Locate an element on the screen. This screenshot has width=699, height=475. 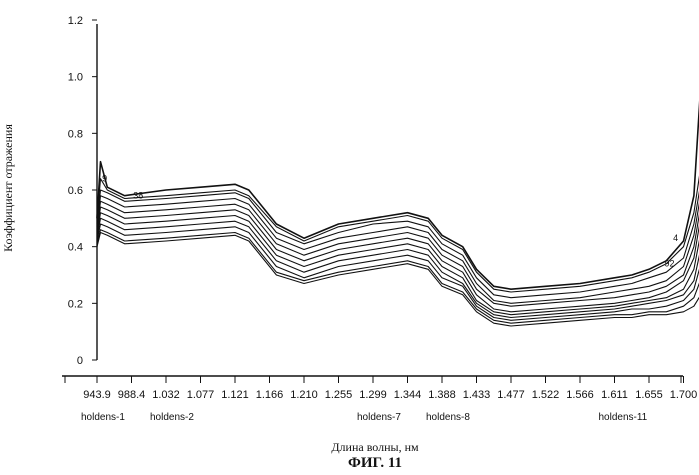
y-tick-label: 1.2 is located at coordinates (75, 21).